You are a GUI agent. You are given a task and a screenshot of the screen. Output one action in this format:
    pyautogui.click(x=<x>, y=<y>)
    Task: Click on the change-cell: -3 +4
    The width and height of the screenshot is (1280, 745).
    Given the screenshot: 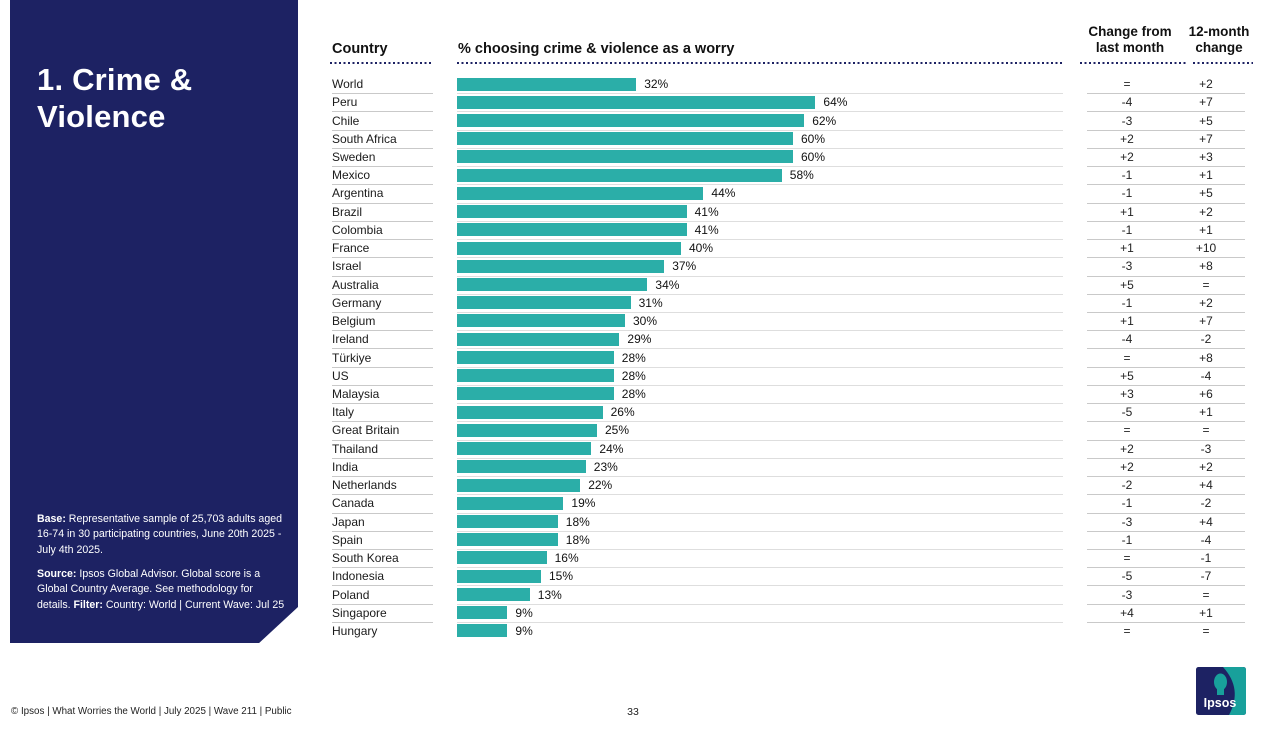 What is the action you would take?
    pyautogui.click(x=1166, y=522)
    